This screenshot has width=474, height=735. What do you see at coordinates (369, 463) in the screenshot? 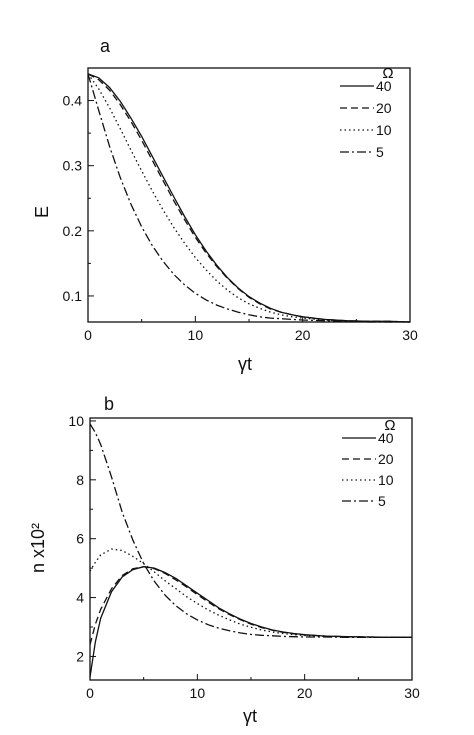
I see `panel-b-legend: Ω40 20 10 5` at bounding box center [369, 463].